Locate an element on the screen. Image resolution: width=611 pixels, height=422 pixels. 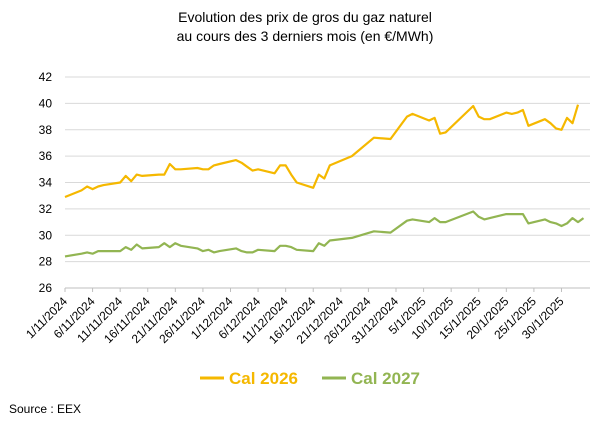
y-tick-label-36: 36 is located at coordinates (46, 156).